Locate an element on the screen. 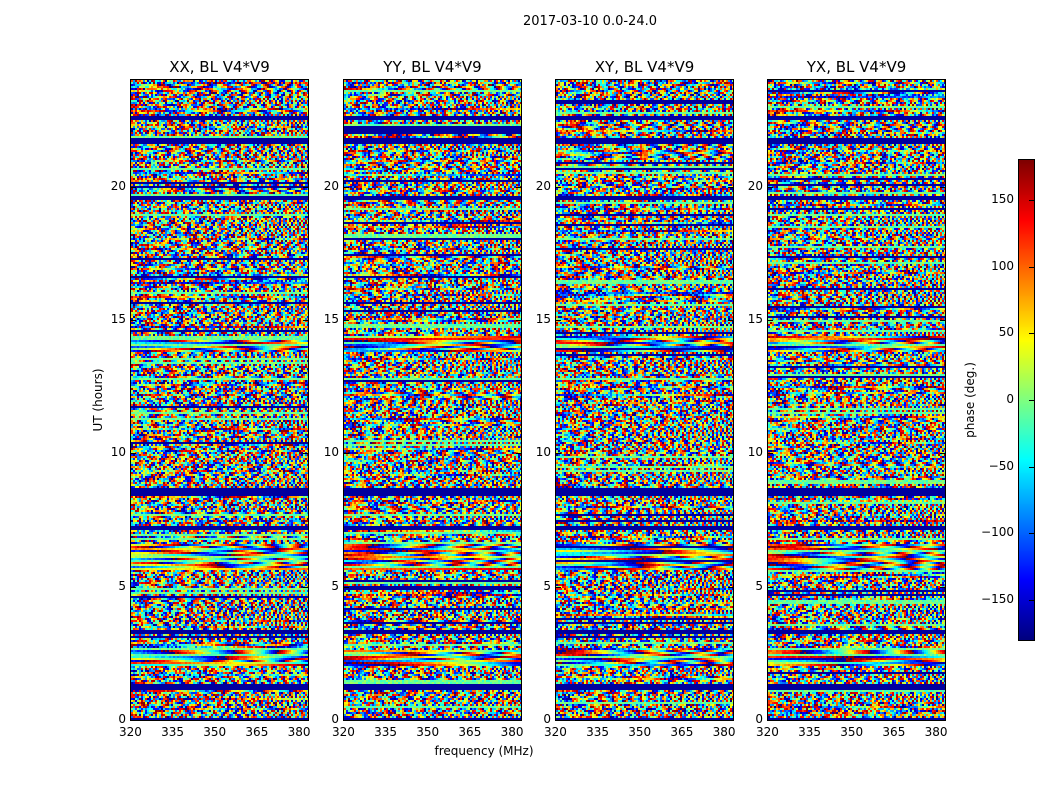 Image resolution: width=1050 pixels, height=800 pixels. heatmap-panel-xx is located at coordinates (219, 400).